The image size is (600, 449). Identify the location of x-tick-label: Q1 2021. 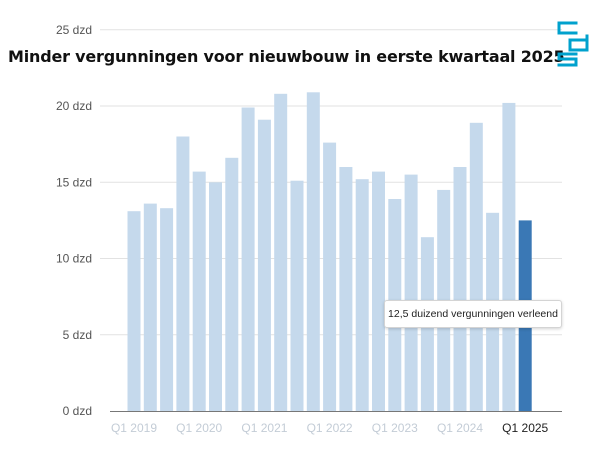
(264, 428).